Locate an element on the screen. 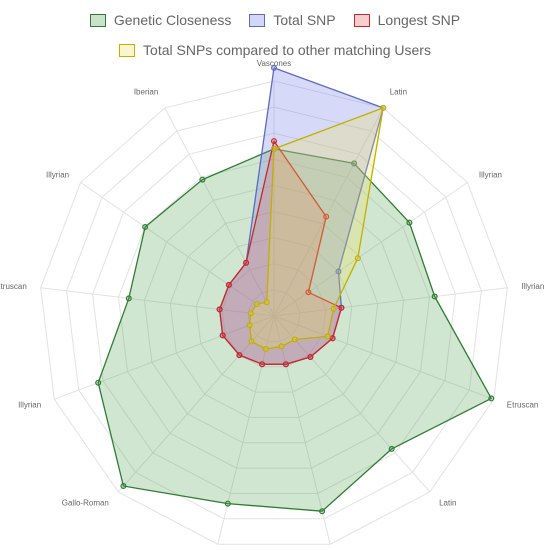 This screenshot has width=550, height=550. axis-label: Vascones is located at coordinates (274, 63).